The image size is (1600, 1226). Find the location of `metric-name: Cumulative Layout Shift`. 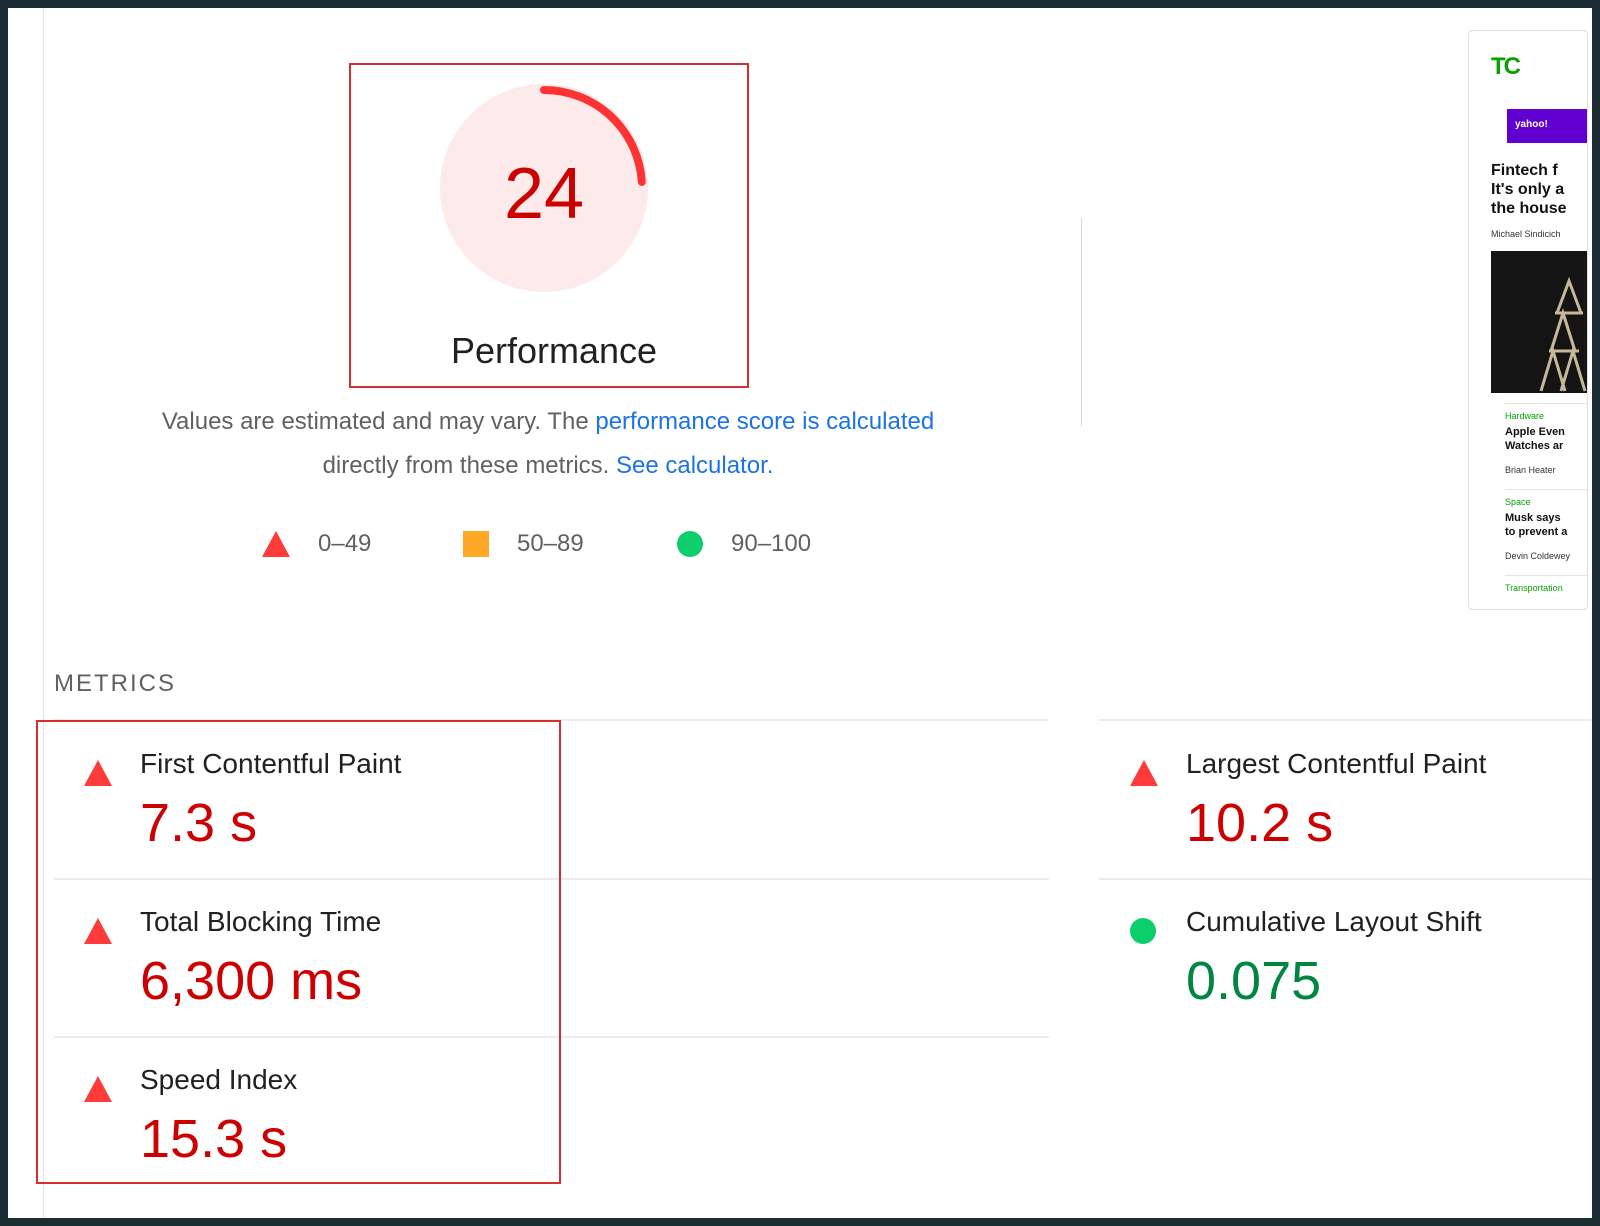

metric-name: Cumulative Layout Shift is located at coordinates (1334, 921).